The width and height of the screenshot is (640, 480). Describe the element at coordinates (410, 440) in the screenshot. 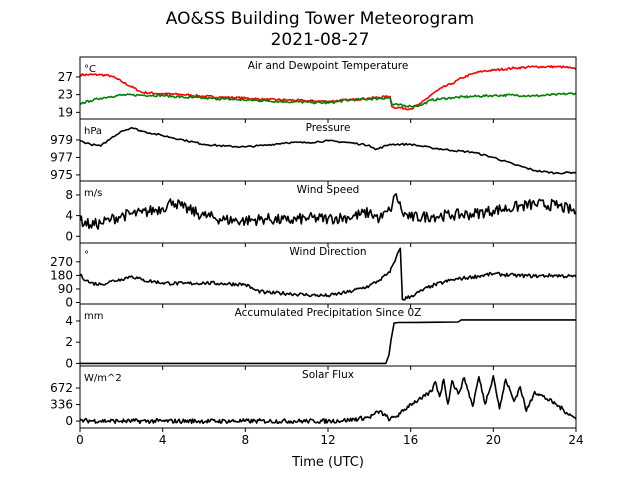

I see `x-tick-label: 16` at that location.